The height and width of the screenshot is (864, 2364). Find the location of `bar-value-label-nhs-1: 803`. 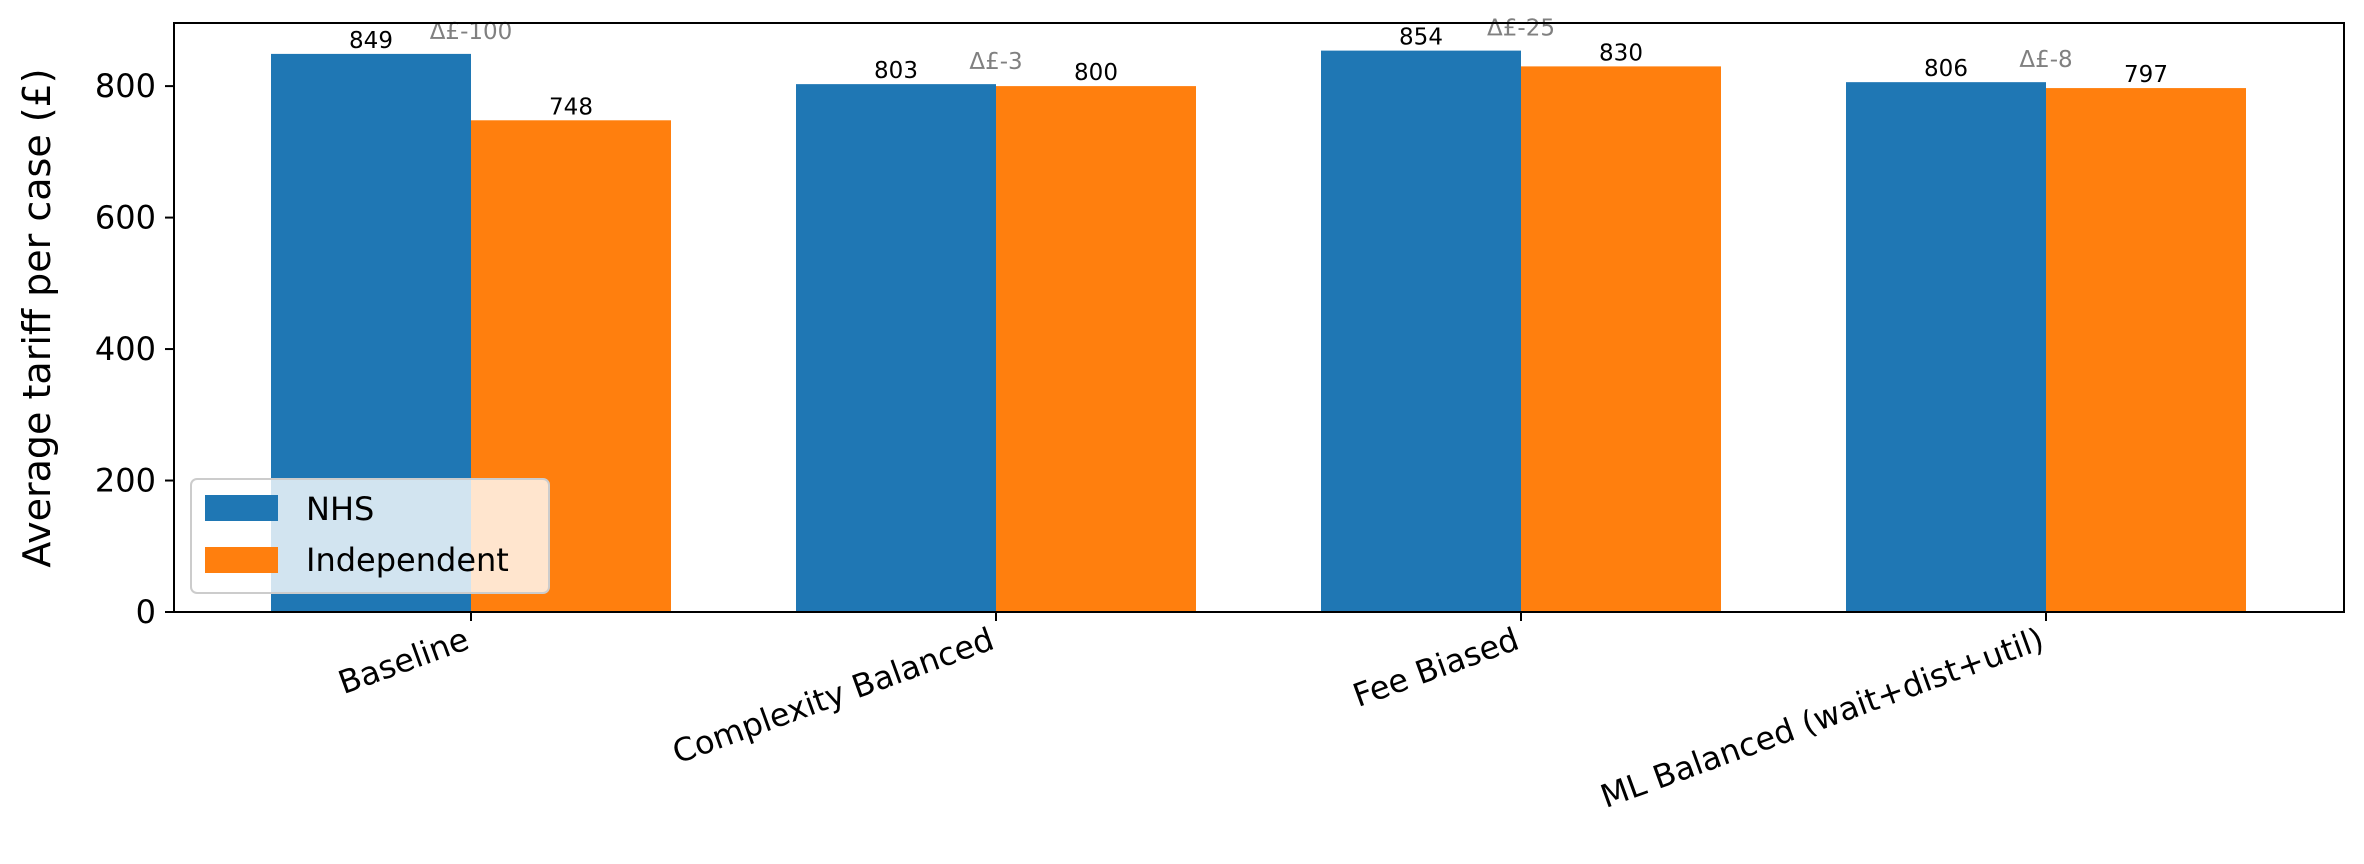

bar-value-label-nhs-1: 803 is located at coordinates (896, 71).